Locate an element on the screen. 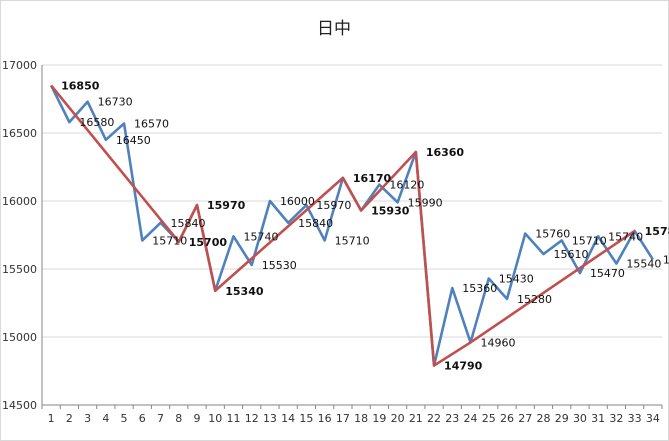 The width and height of the screenshot is (669, 441). x-tick-label: 5 is located at coordinates (124, 418).